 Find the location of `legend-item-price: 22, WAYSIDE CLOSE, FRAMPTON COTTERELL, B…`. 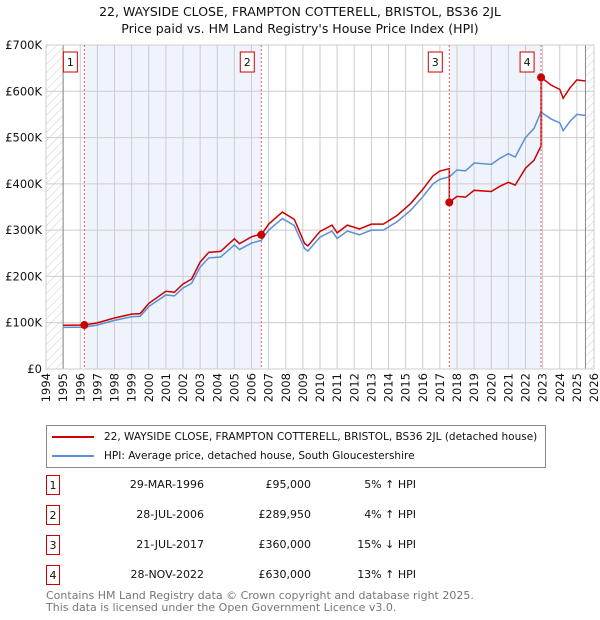

legend-item-price: 22, WAYSIDE CLOSE, FRAMPTON COTTERELL, B… is located at coordinates (294, 437).